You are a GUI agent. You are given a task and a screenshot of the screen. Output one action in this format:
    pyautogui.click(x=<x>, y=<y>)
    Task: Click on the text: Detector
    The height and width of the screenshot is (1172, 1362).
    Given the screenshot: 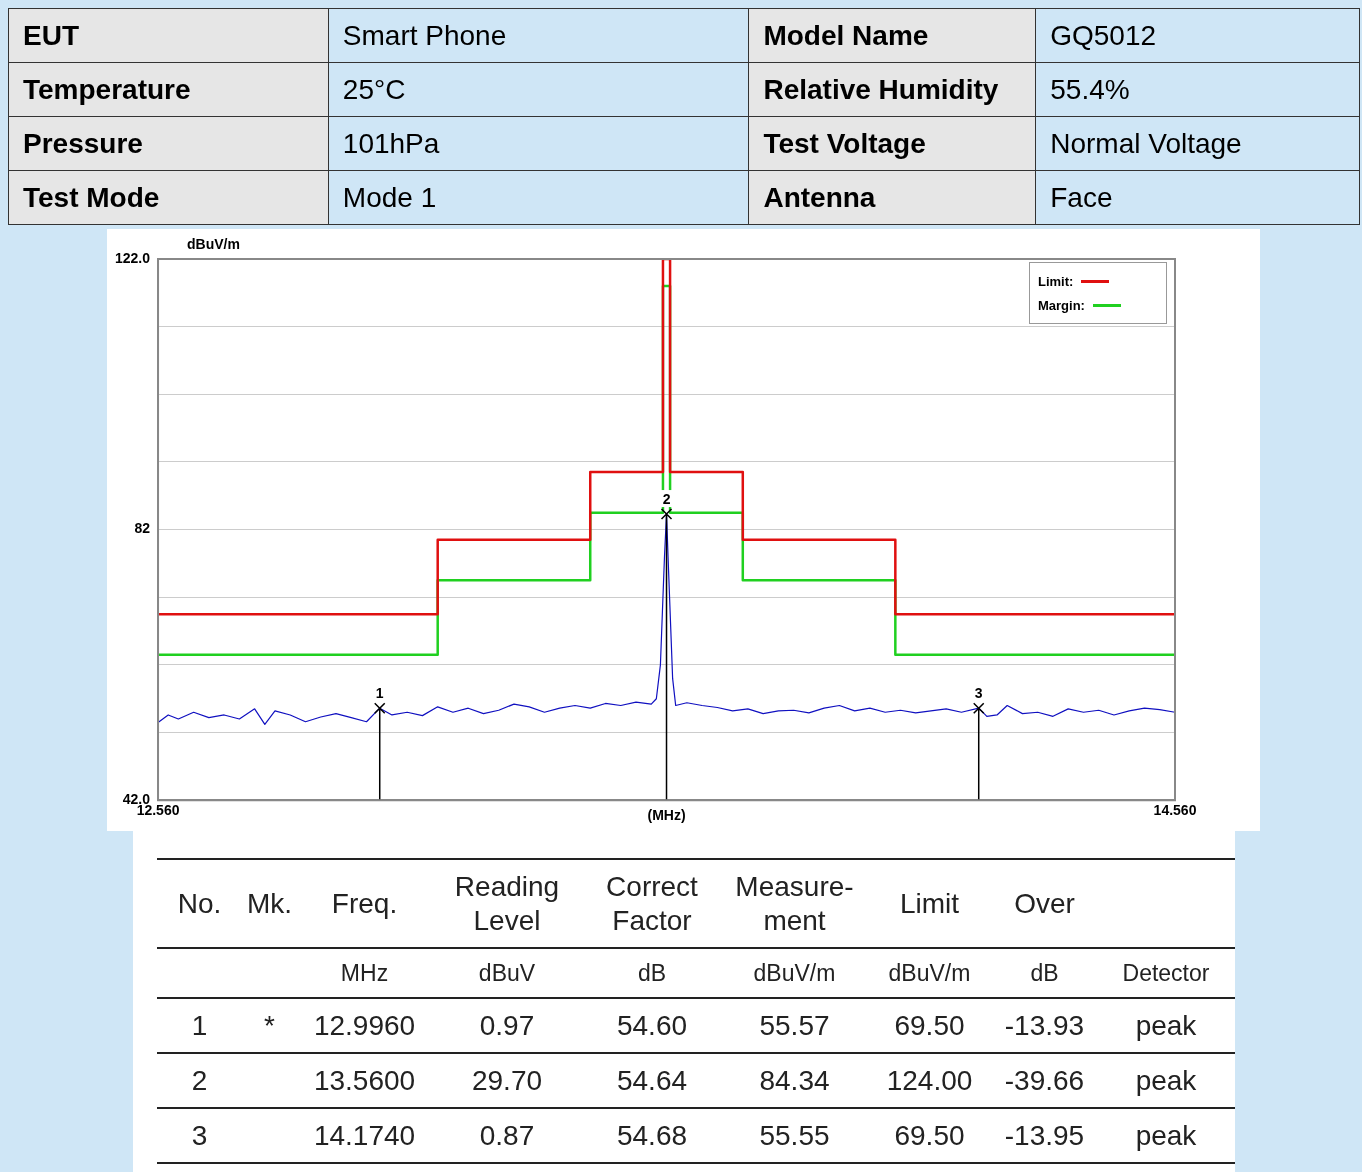 What is the action you would take?
    pyautogui.click(x=1166, y=973)
    